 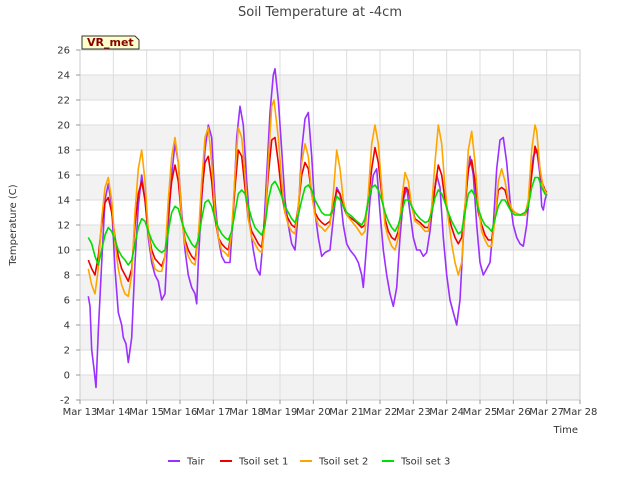 What do you see at coordinates (246, 412) in the screenshot?
I see `x-tick-label: Mar 18` at bounding box center [246, 412].